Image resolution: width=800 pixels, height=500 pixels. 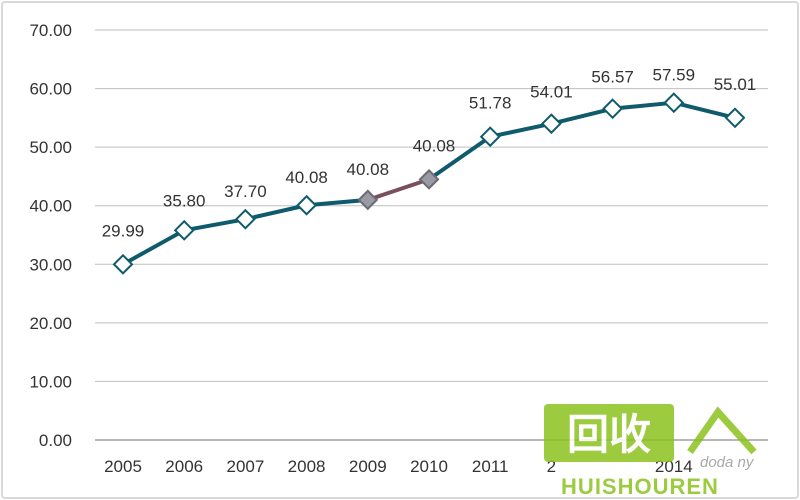 What do you see at coordinates (722, 430) in the screenshot?
I see `watermark-roof-icon` at bounding box center [722, 430].